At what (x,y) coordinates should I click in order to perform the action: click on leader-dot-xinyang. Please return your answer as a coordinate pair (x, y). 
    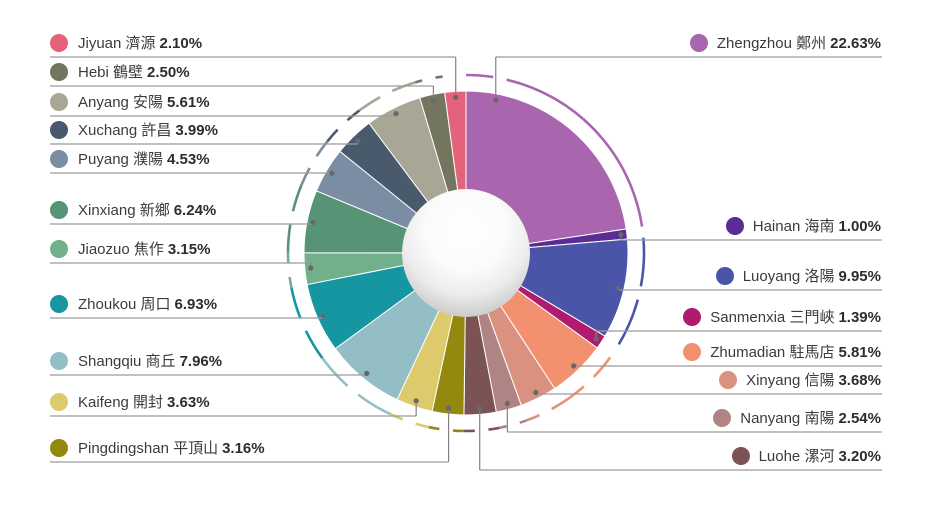
    Looking at the image, I should click on (536, 392).